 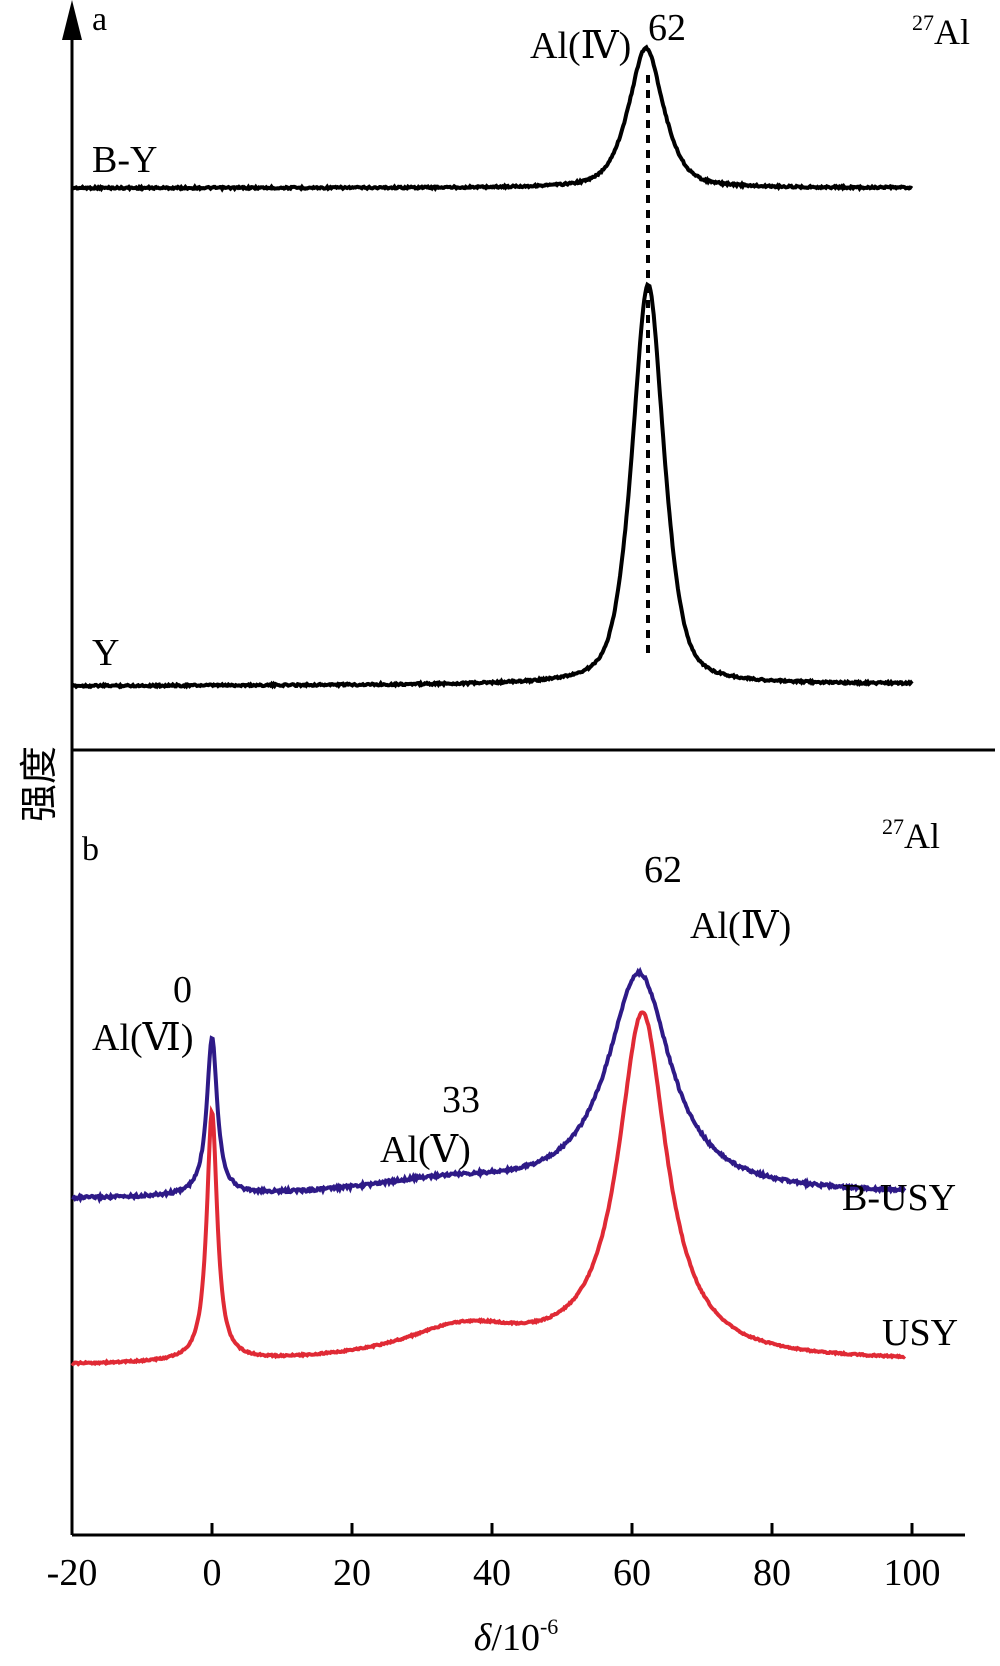 What do you see at coordinates (492, 118) in the screenshot?
I see `series-line-b-y` at bounding box center [492, 118].